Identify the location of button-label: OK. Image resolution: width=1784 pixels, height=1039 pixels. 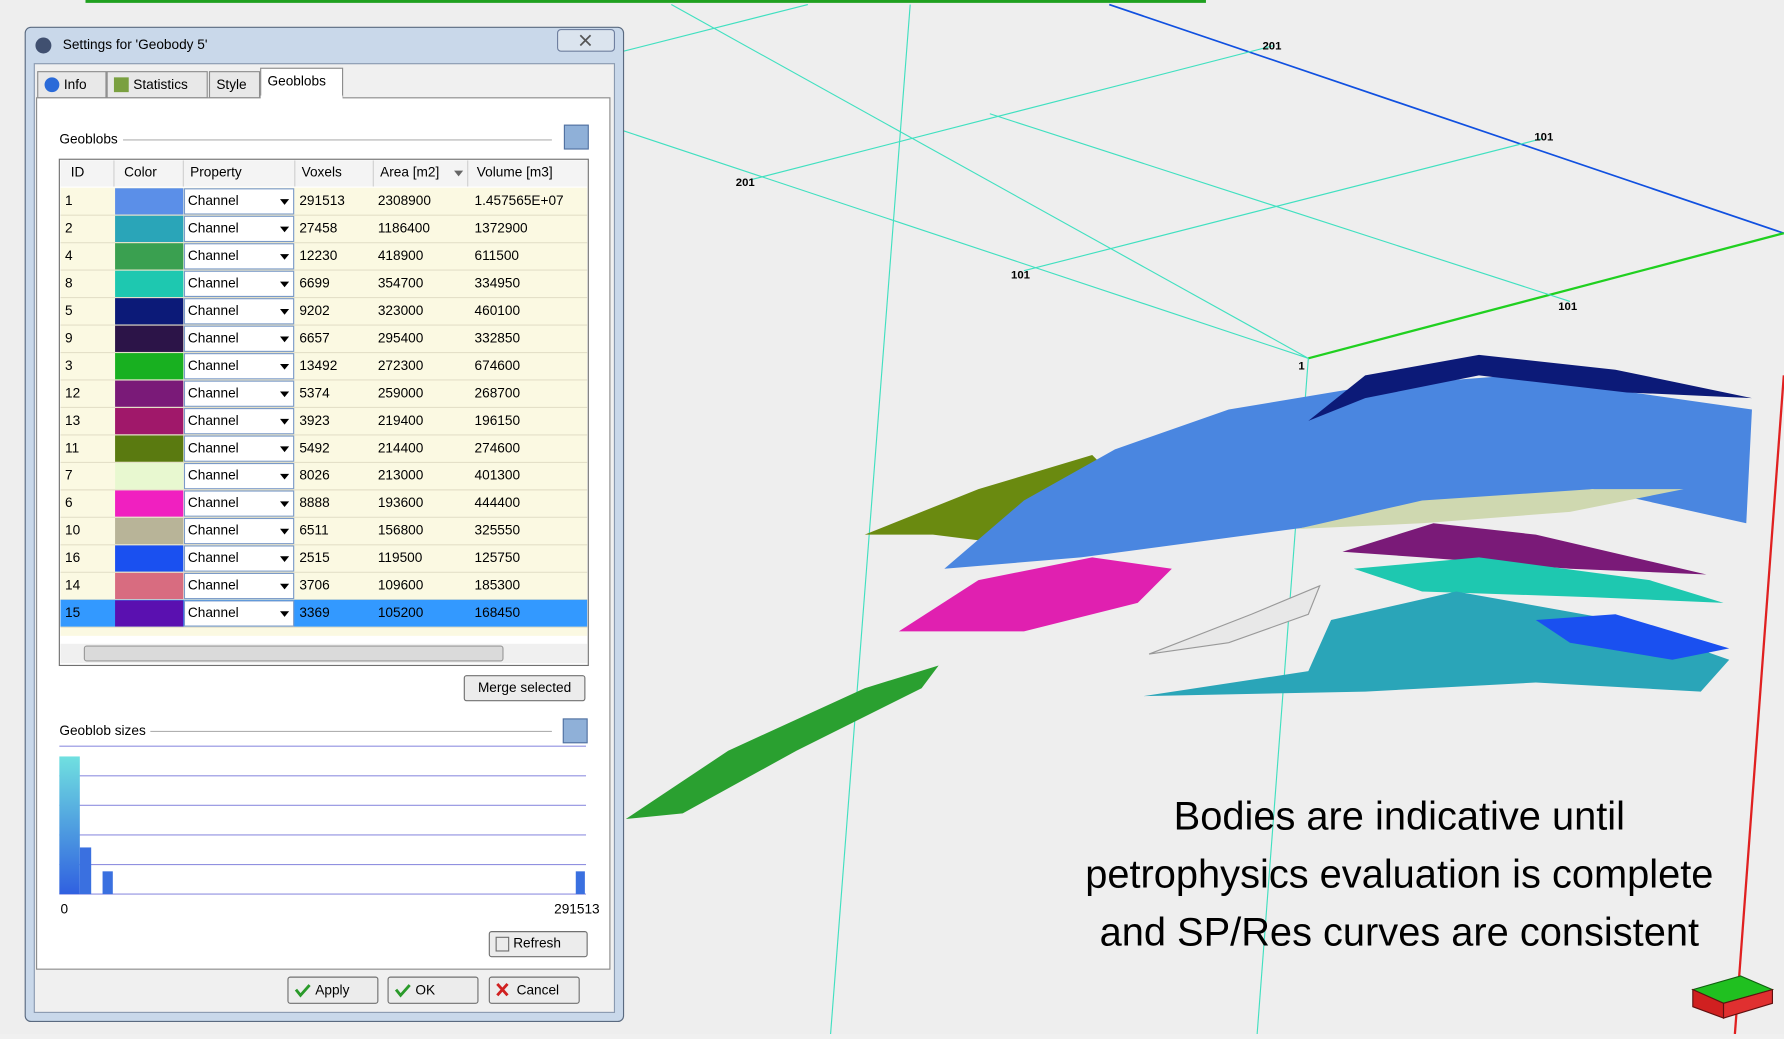
(425, 989).